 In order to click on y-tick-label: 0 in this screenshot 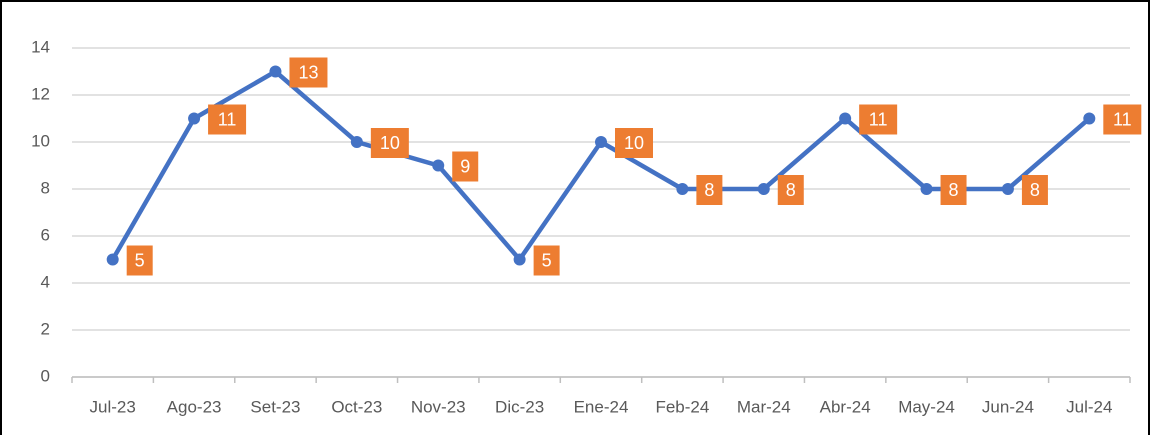, I will do `click(45, 375)`.